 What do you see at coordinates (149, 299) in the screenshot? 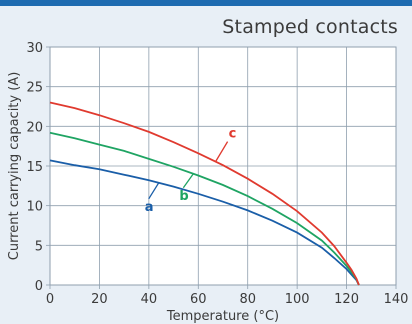
I see `x-tick-label: 40` at bounding box center [149, 299].